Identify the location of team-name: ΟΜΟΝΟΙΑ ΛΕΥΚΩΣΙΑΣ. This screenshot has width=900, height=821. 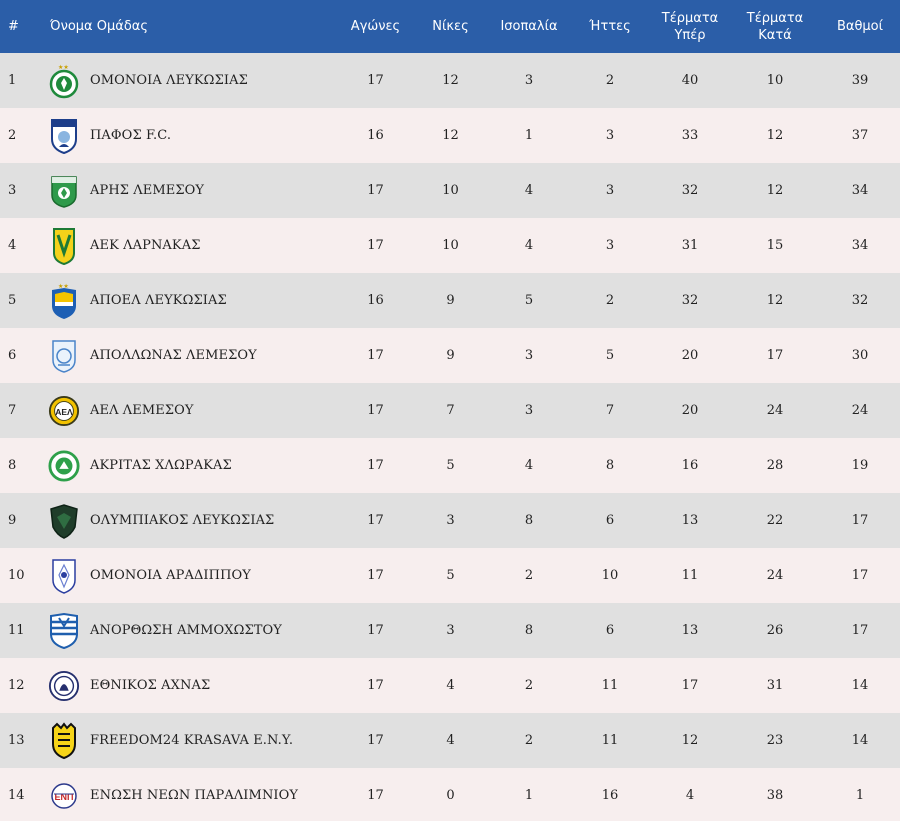
(169, 80).